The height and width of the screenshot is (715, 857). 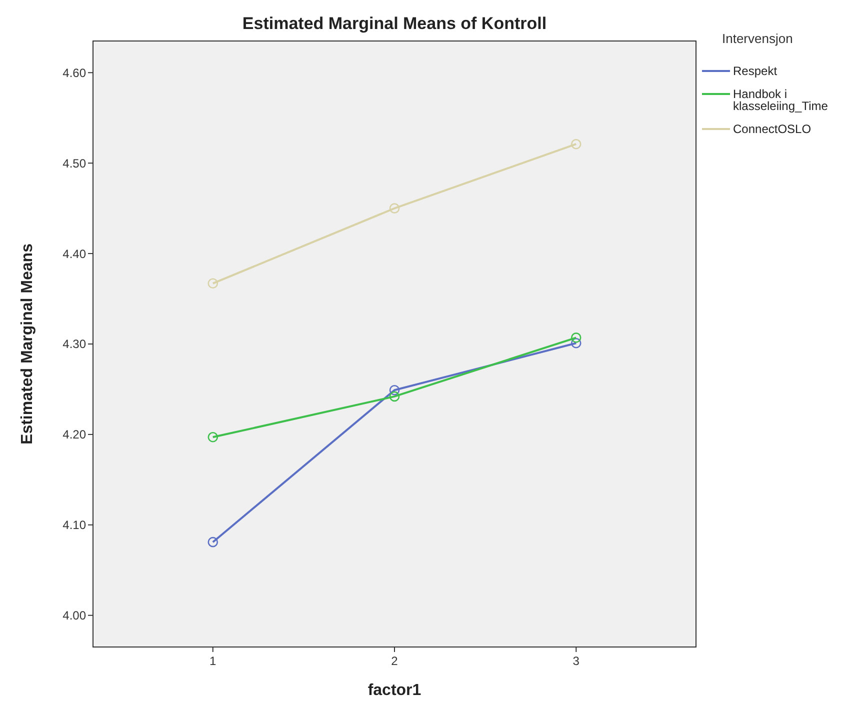 What do you see at coordinates (780, 100) in the screenshot?
I see `legend-label: Handbok i klasseleiing_Time` at bounding box center [780, 100].